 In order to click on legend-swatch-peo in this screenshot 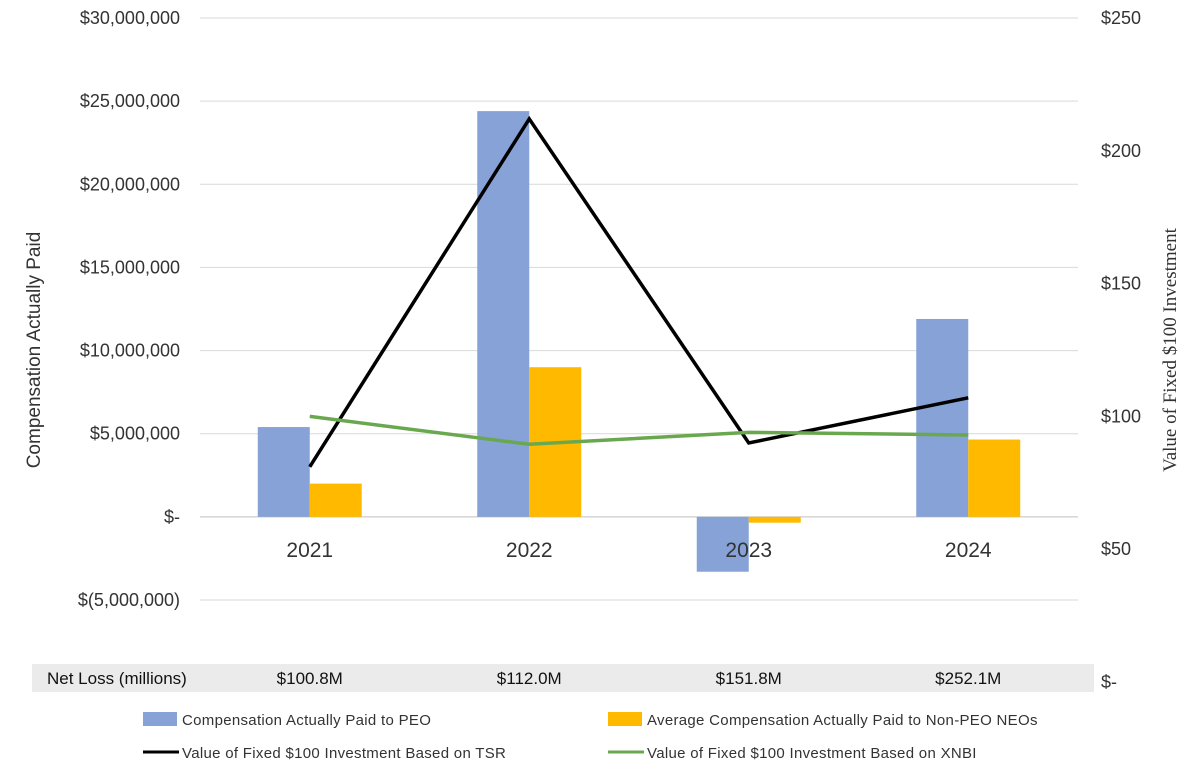, I will do `click(160, 719)`.